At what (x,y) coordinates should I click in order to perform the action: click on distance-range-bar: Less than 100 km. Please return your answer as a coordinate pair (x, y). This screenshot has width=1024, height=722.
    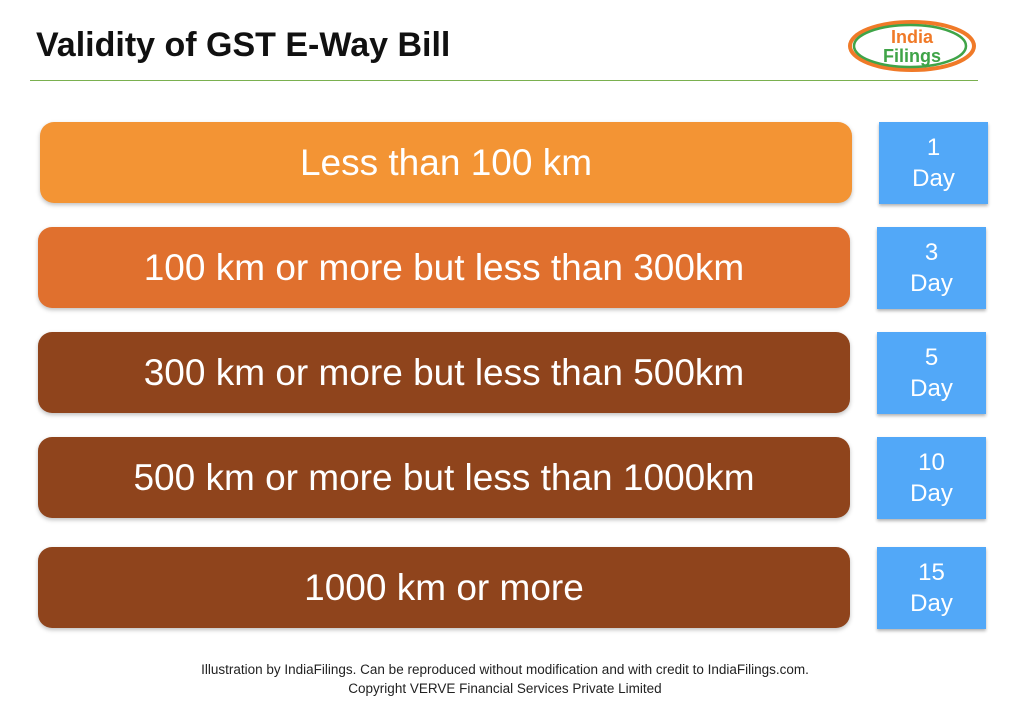
    Looking at the image, I should click on (446, 162).